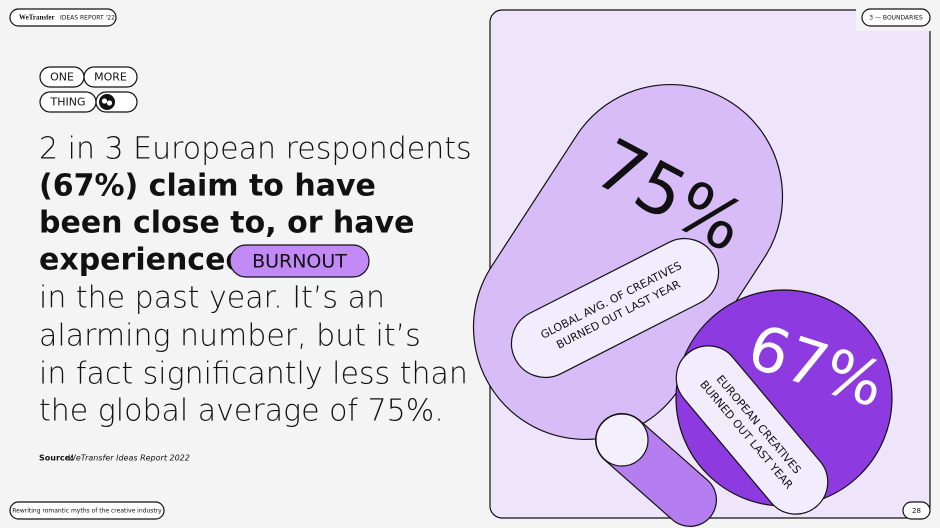 Image resolution: width=940 pixels, height=528 pixels. What do you see at coordinates (230, 336) in the screenshot?
I see `headline-line: alarming number, but it’s` at bounding box center [230, 336].